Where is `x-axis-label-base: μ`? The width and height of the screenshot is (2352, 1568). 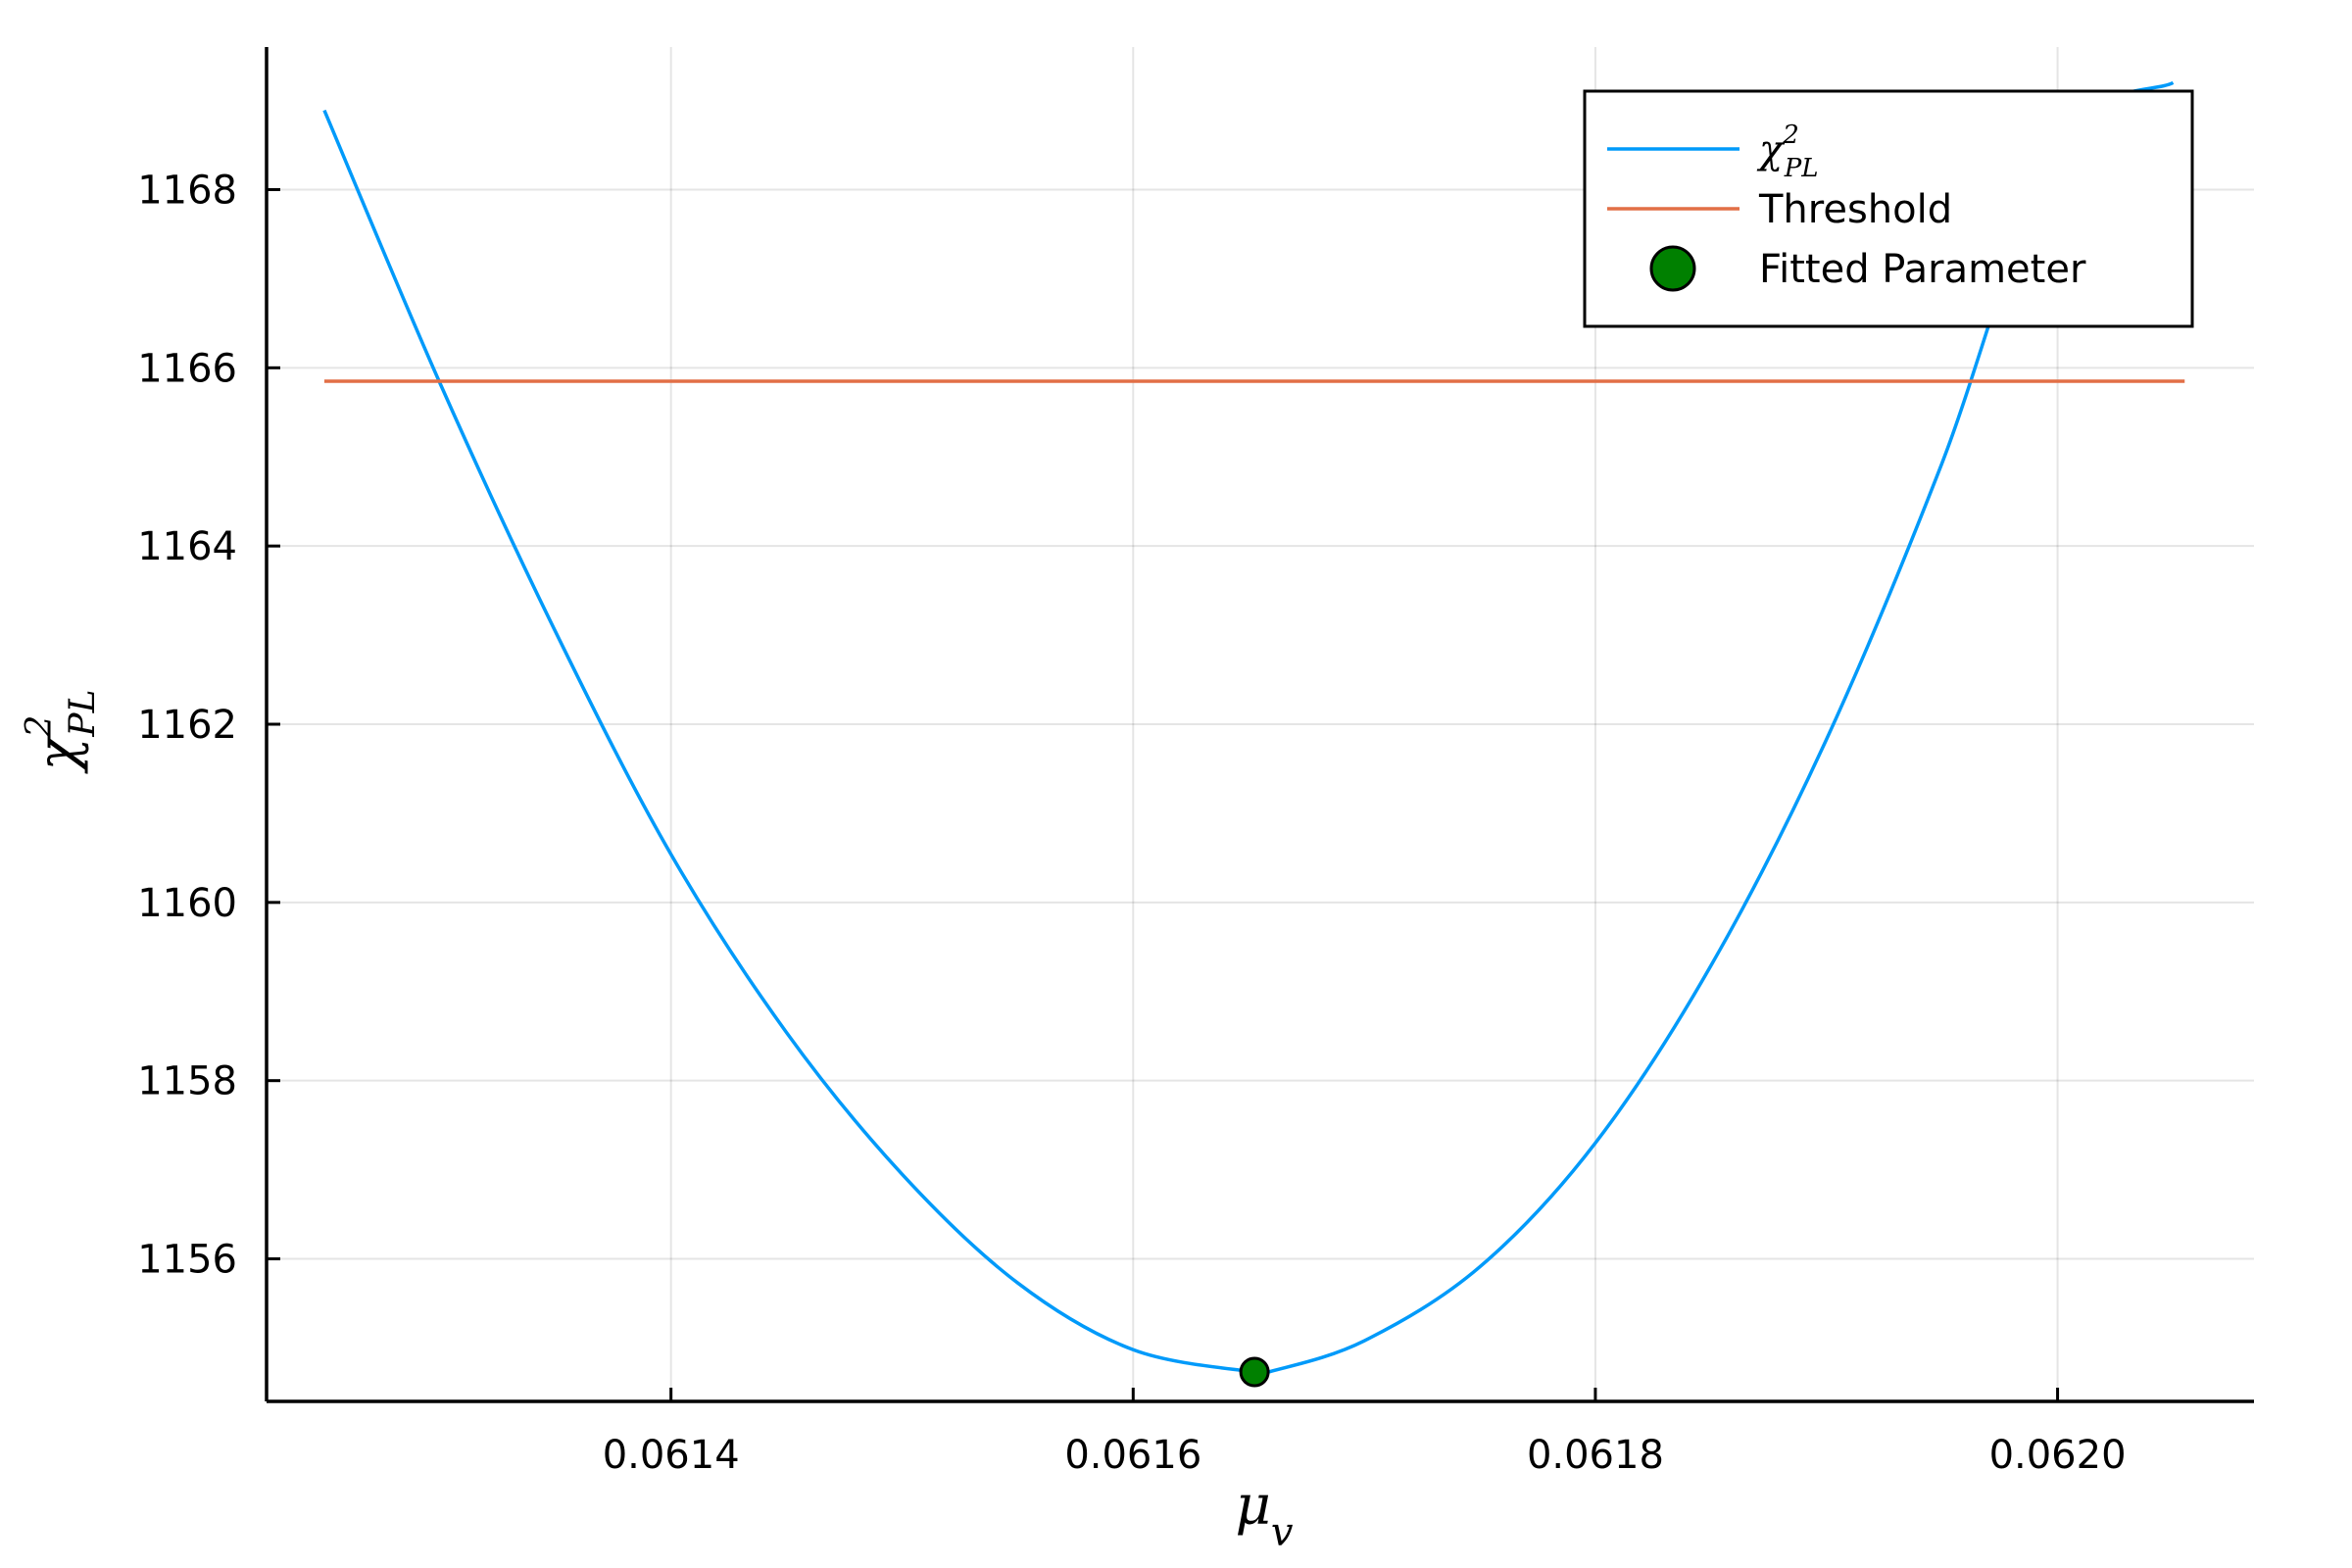
x-axis-label-base: μ is located at coordinates (1252, 1506).